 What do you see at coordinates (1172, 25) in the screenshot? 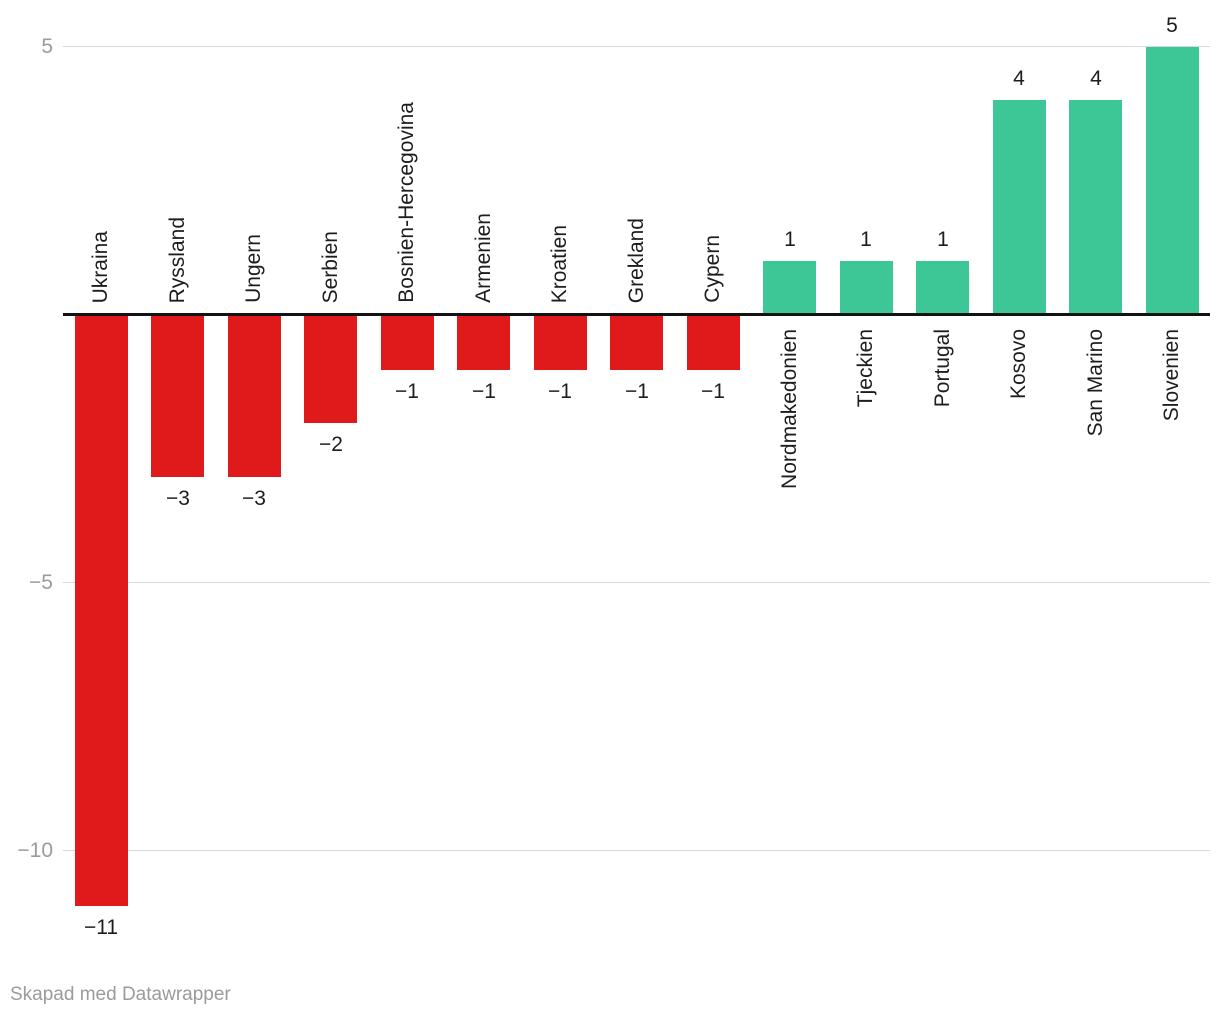
I see `bar-value-label: 5` at bounding box center [1172, 25].